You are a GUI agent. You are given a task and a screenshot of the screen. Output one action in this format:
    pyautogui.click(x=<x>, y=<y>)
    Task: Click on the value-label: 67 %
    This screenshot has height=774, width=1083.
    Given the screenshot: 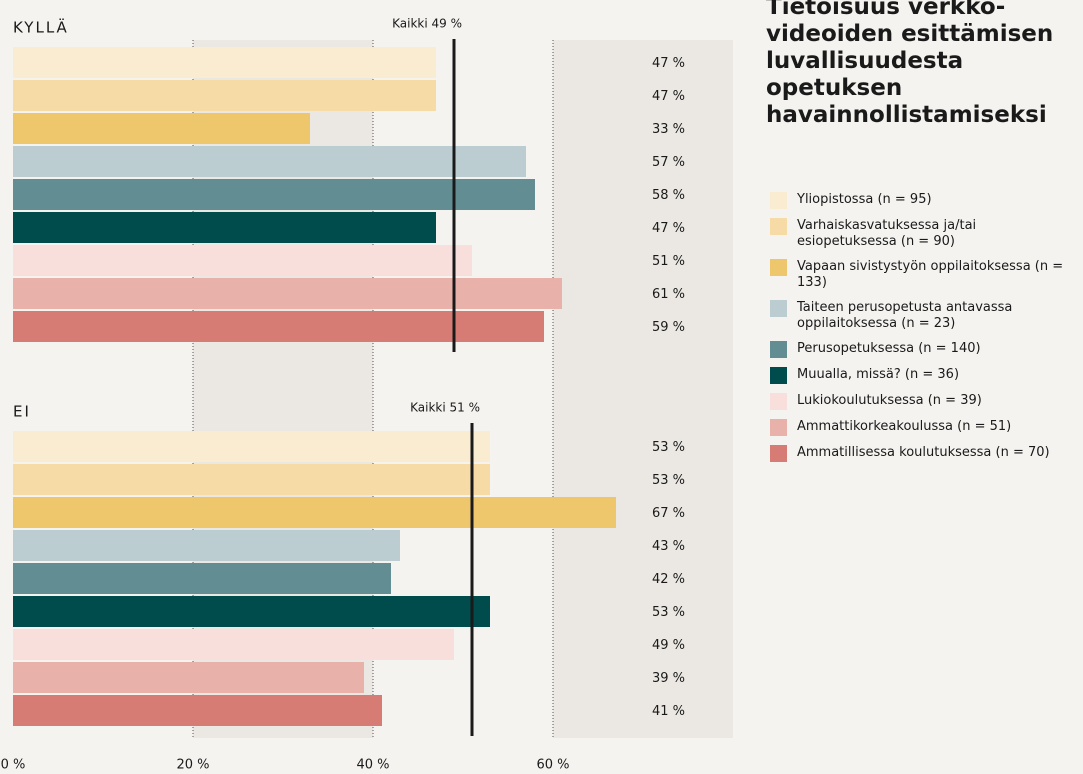 What is the action you would take?
    pyautogui.click(x=668, y=513)
    